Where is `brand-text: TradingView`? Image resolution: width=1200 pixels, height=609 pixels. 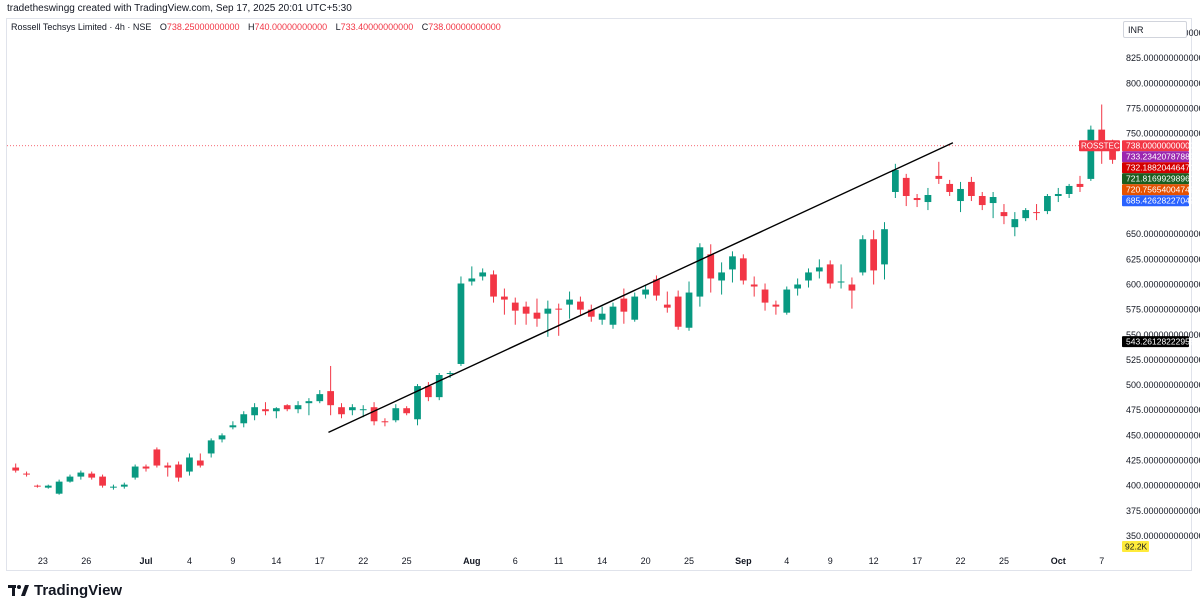
brand-text: TradingView is located at coordinates (78, 590).